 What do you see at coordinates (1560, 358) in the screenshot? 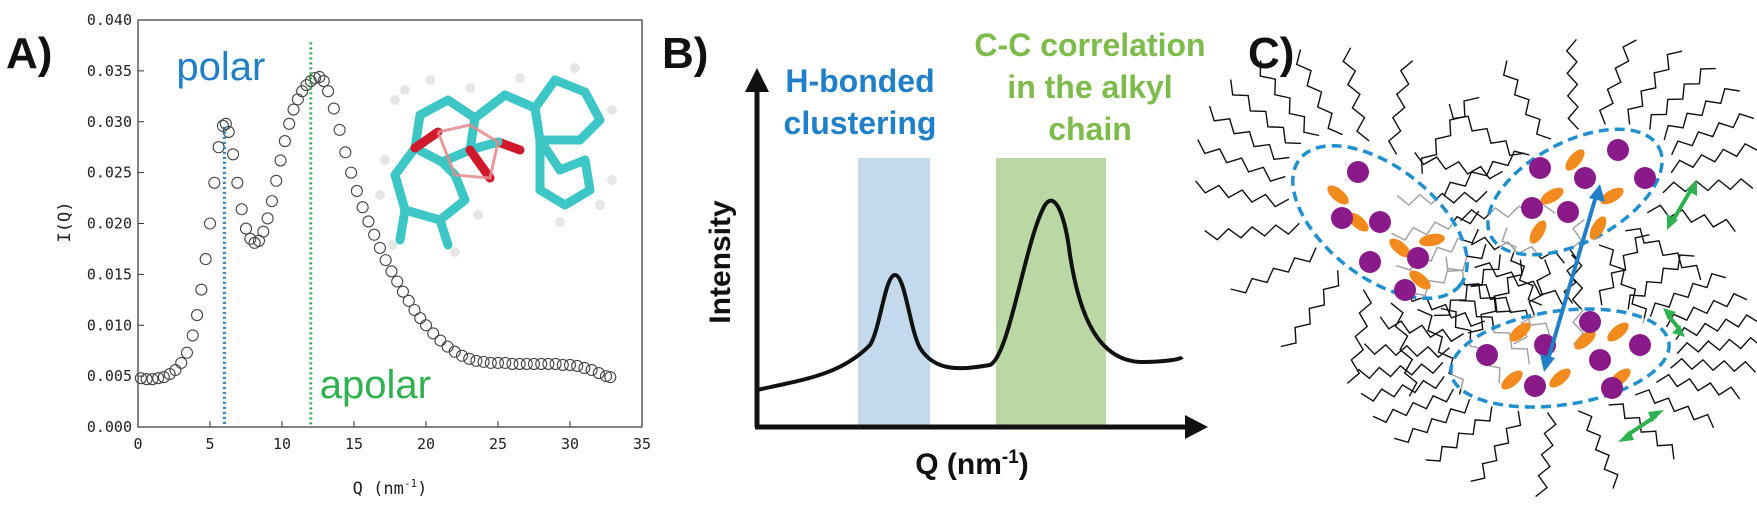
I see `cluster-bottom` at bounding box center [1560, 358].